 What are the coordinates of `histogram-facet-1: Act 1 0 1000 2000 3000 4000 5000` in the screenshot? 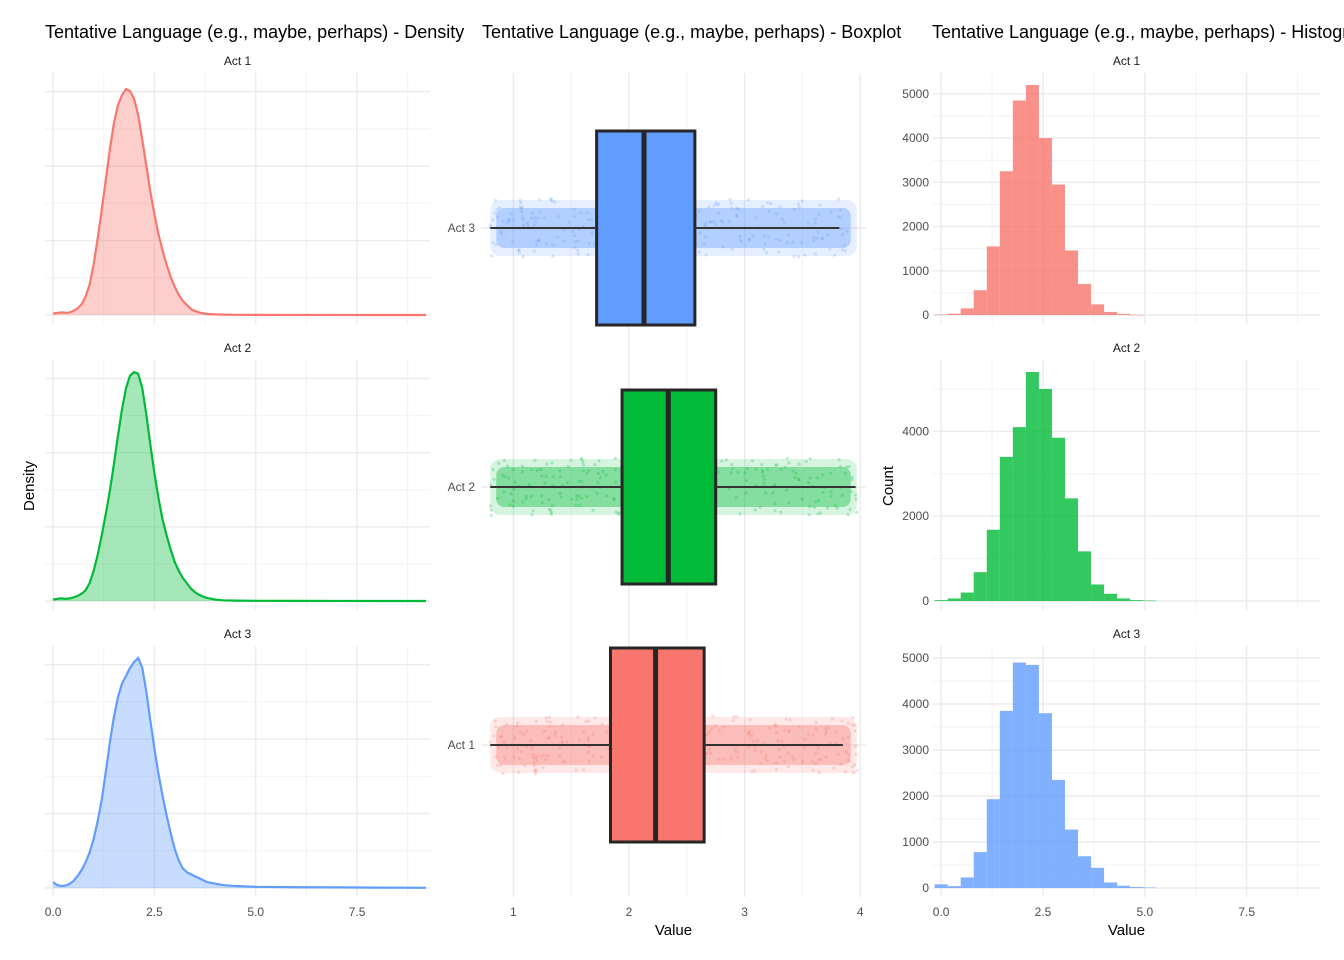 It's located at (1111, 189).